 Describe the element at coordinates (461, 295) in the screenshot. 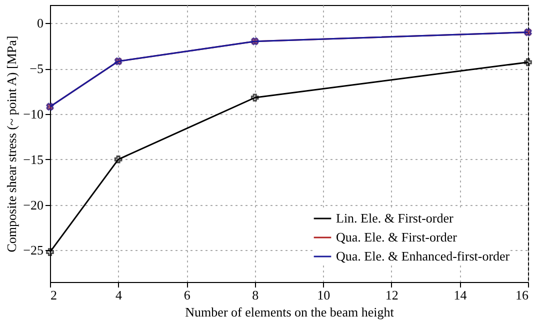

I see `x-tick-label: 14` at that location.